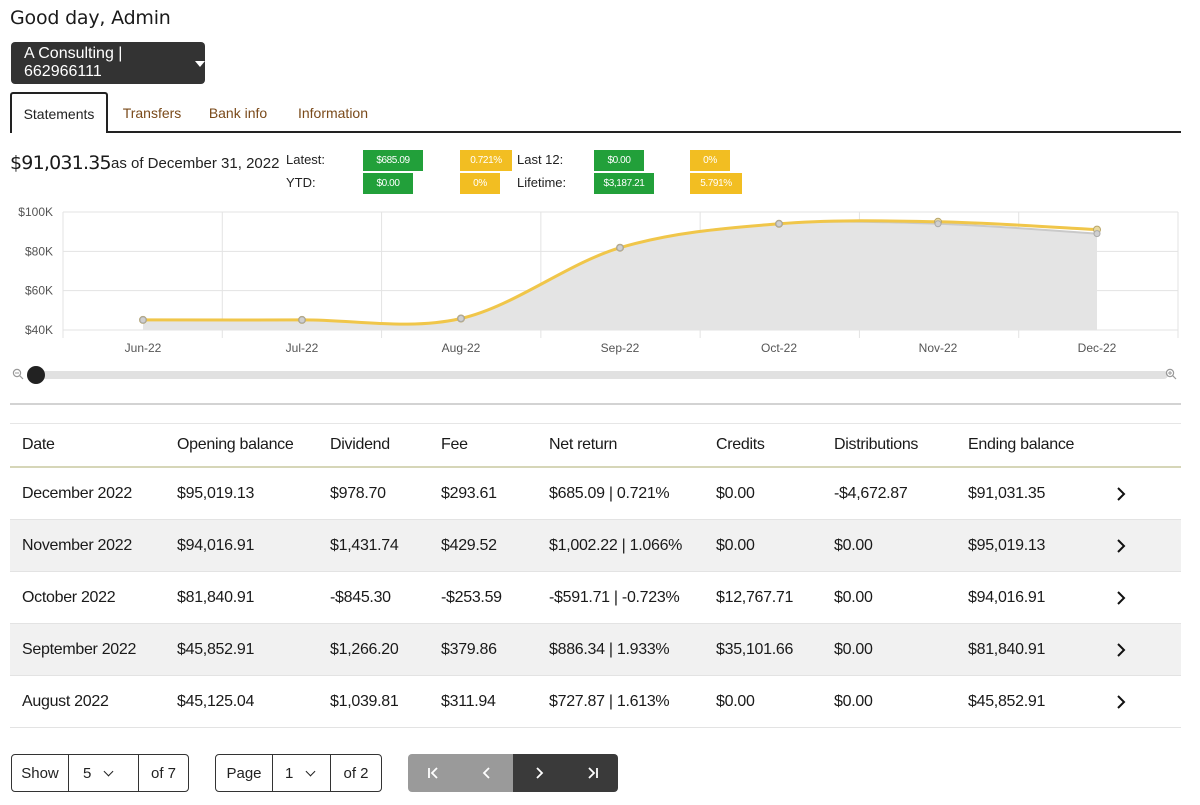 The height and width of the screenshot is (805, 1200). I want to click on cell-ending-balance: $81,840.91, so click(1007, 649).